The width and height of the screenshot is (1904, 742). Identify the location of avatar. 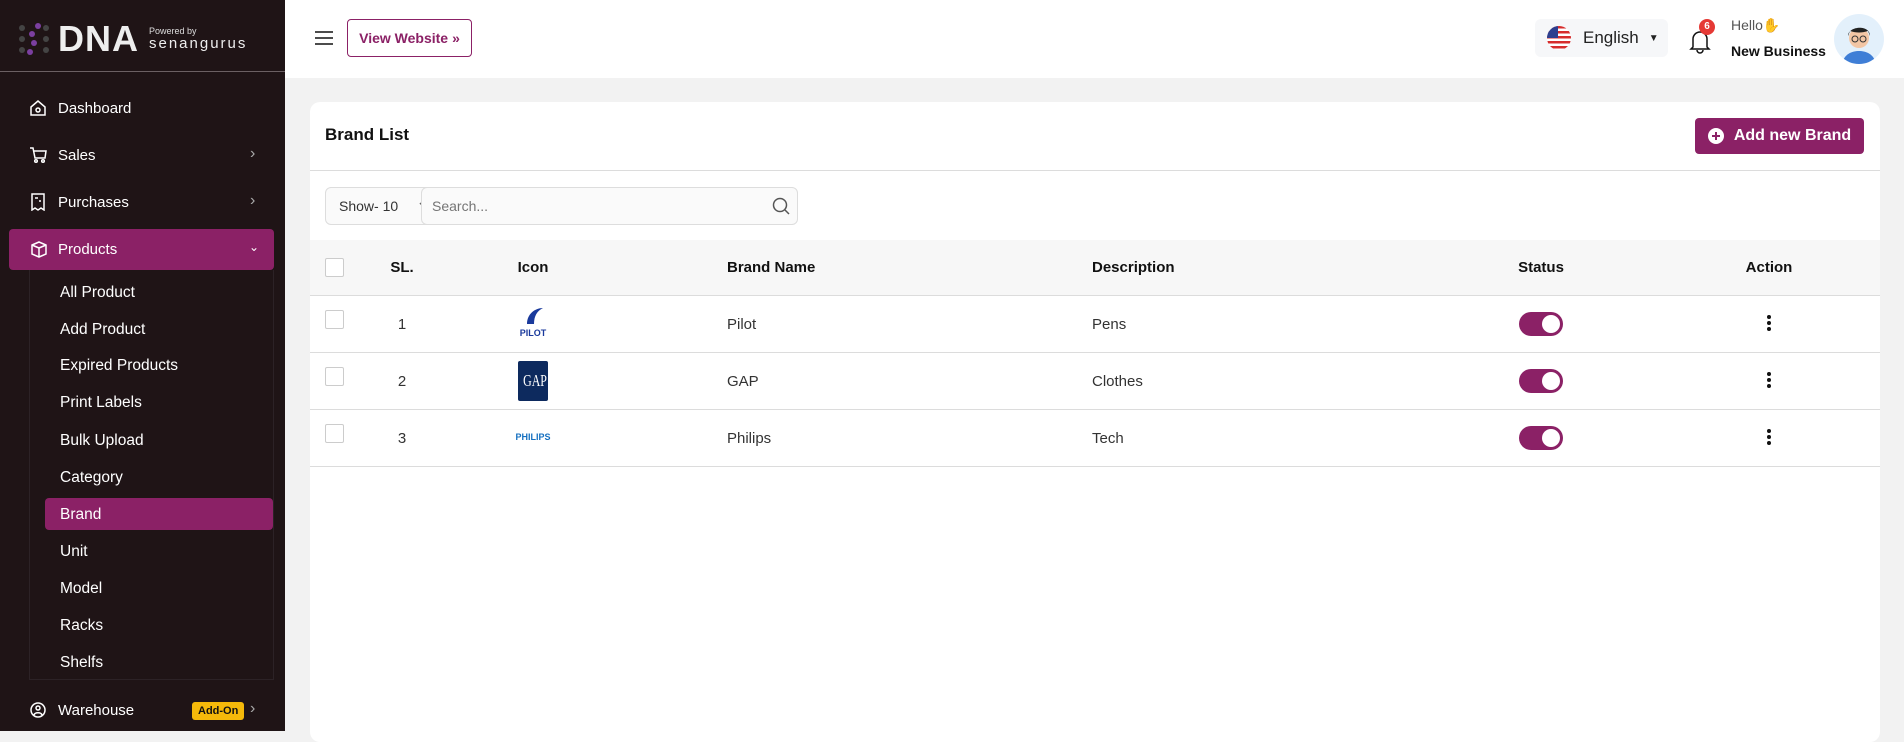
(1859, 39).